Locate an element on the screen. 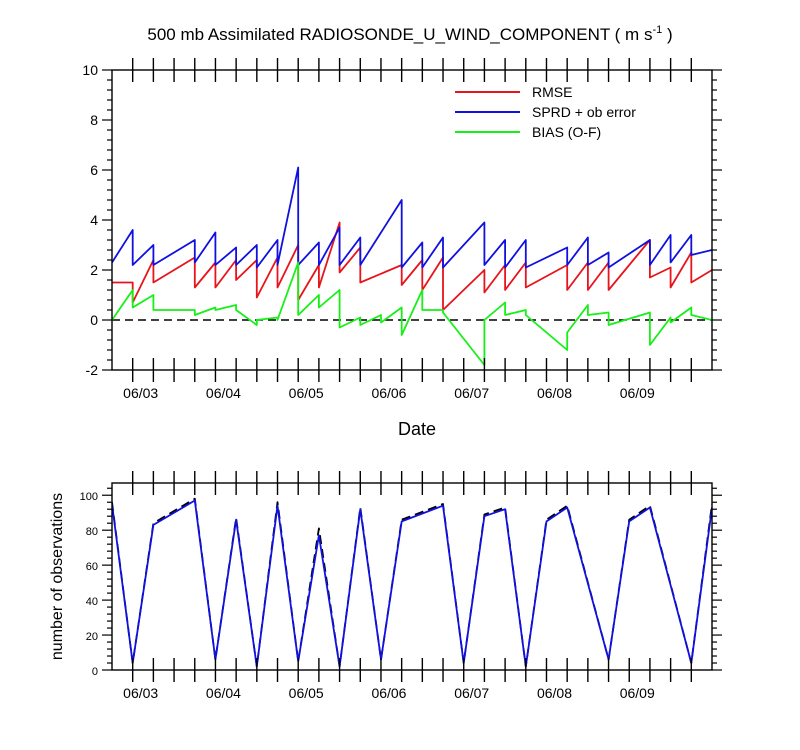 This screenshot has height=750, width=800. y-tick-label: 2 is located at coordinates (94, 270).